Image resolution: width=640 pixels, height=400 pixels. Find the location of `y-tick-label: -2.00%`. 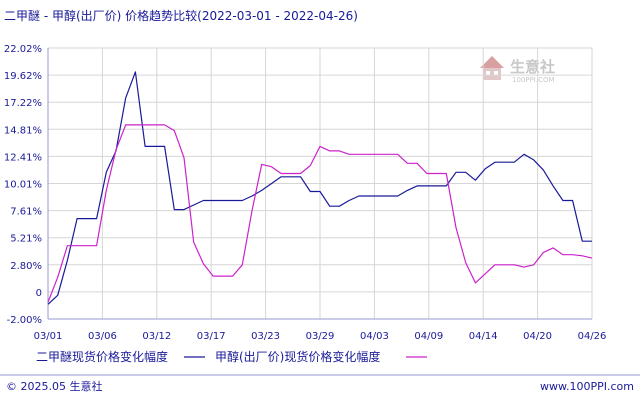

y-tick-label: -2.00% is located at coordinates (24, 320).